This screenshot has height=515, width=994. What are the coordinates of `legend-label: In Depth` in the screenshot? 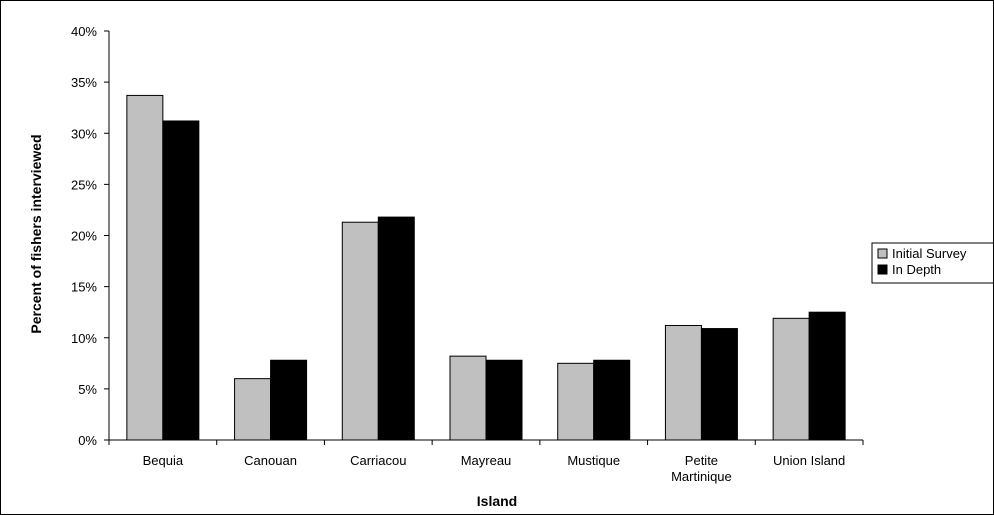 It's located at (916, 269).